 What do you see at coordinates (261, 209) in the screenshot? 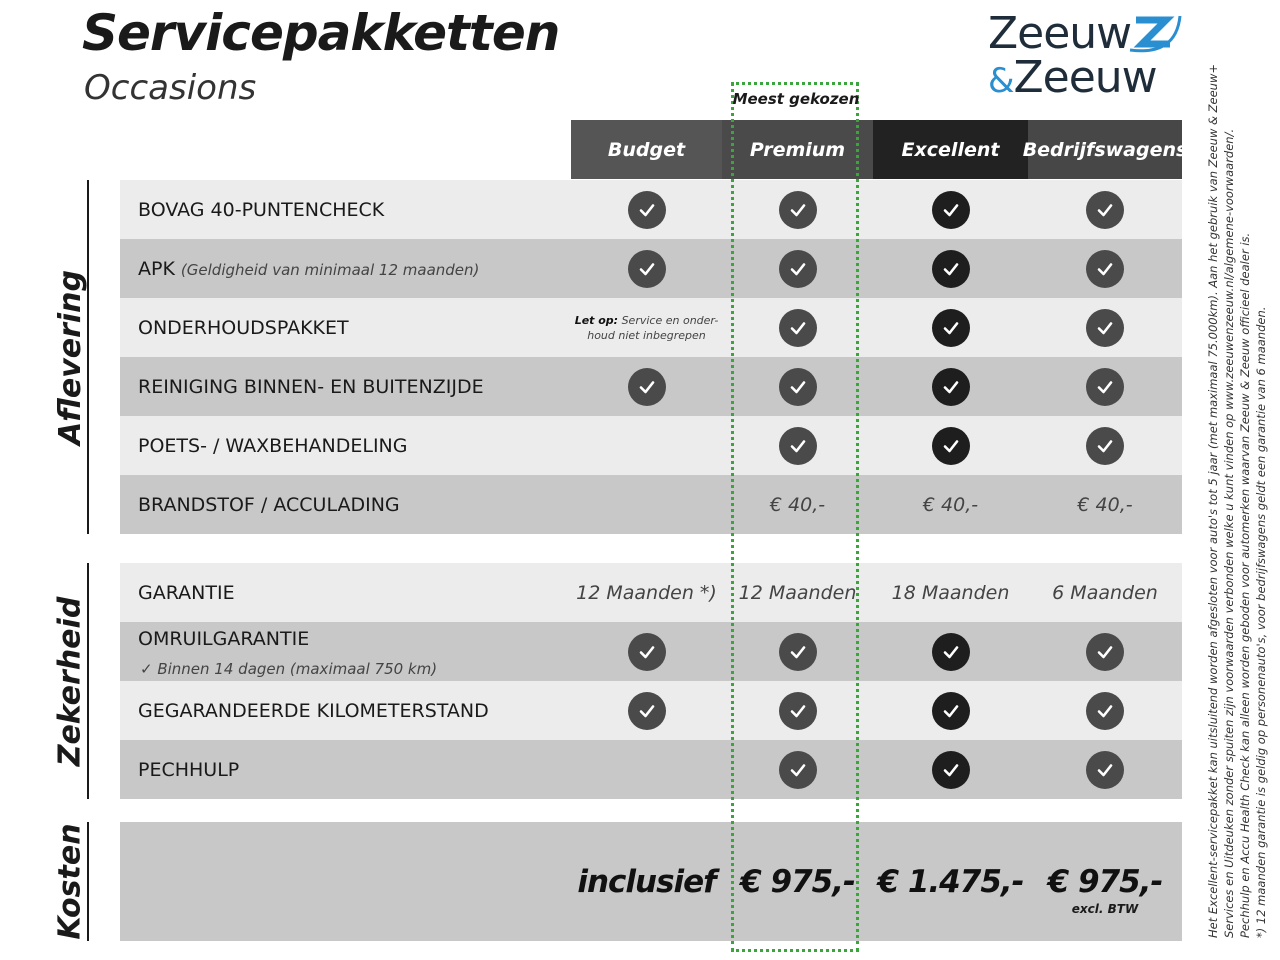
I see `row-label-text: BOVAG 40-PUNTENCHECK` at bounding box center [261, 209].